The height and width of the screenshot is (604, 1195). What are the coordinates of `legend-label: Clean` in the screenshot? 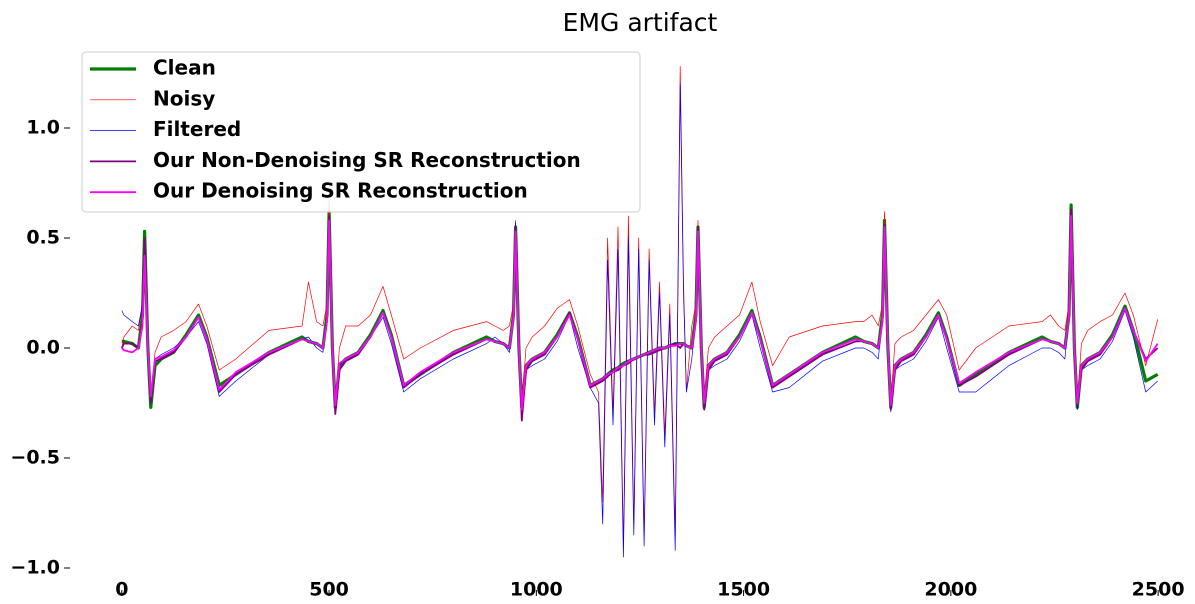 It's located at (184, 68).